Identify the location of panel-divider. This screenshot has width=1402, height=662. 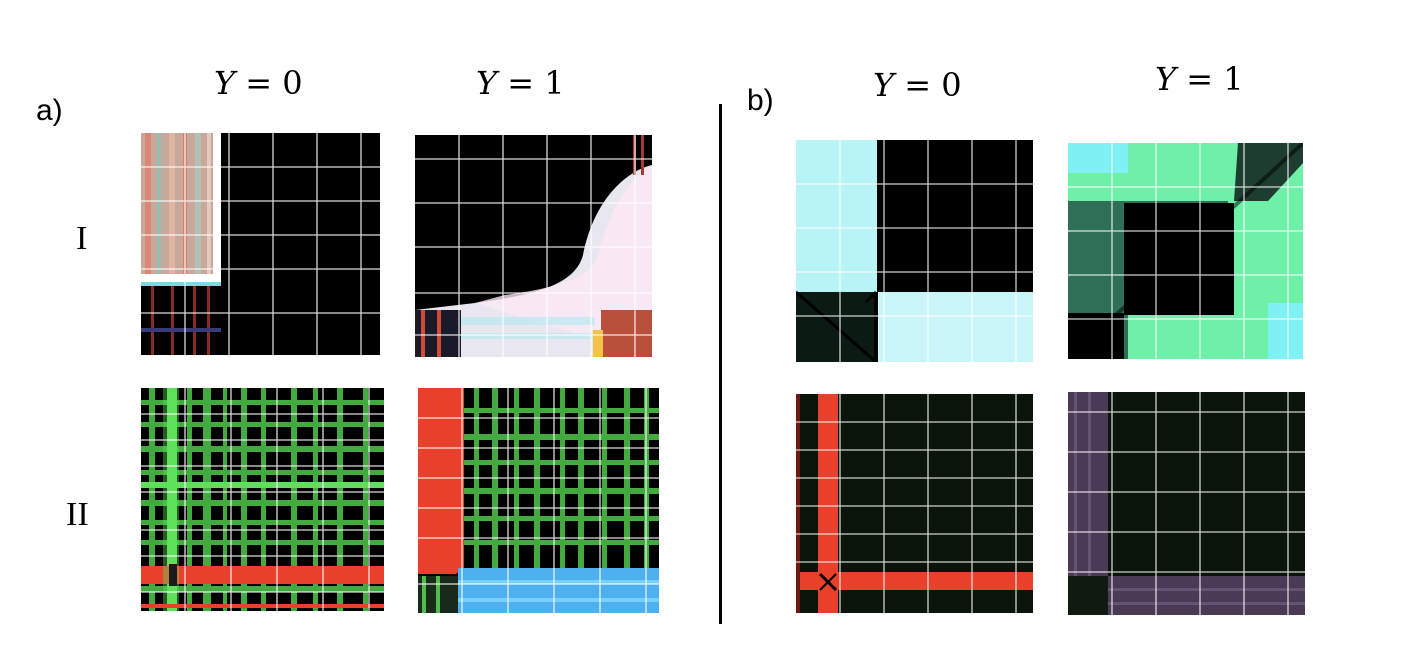
(720, 364).